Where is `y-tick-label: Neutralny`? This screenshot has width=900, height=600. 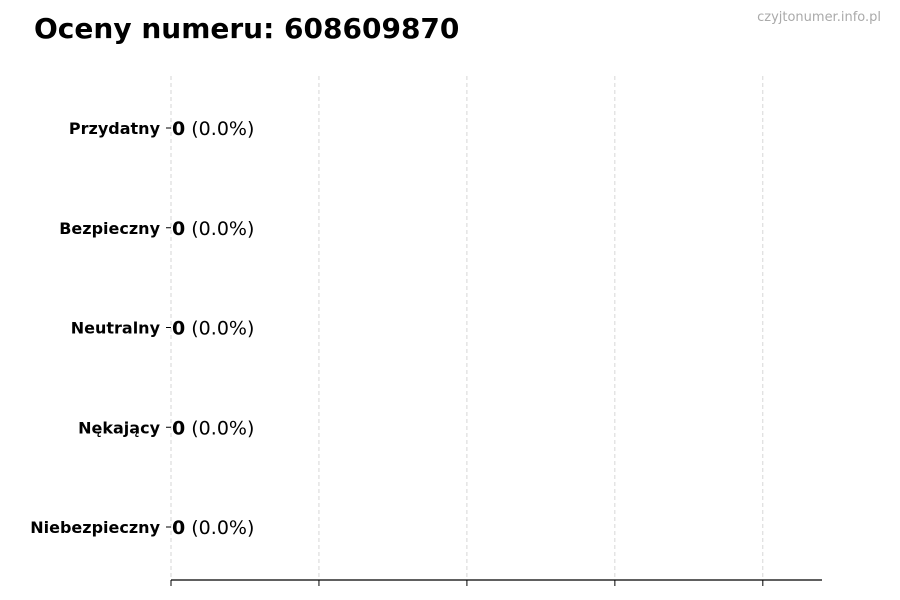 y-tick-label: Neutralny is located at coordinates (116, 328).